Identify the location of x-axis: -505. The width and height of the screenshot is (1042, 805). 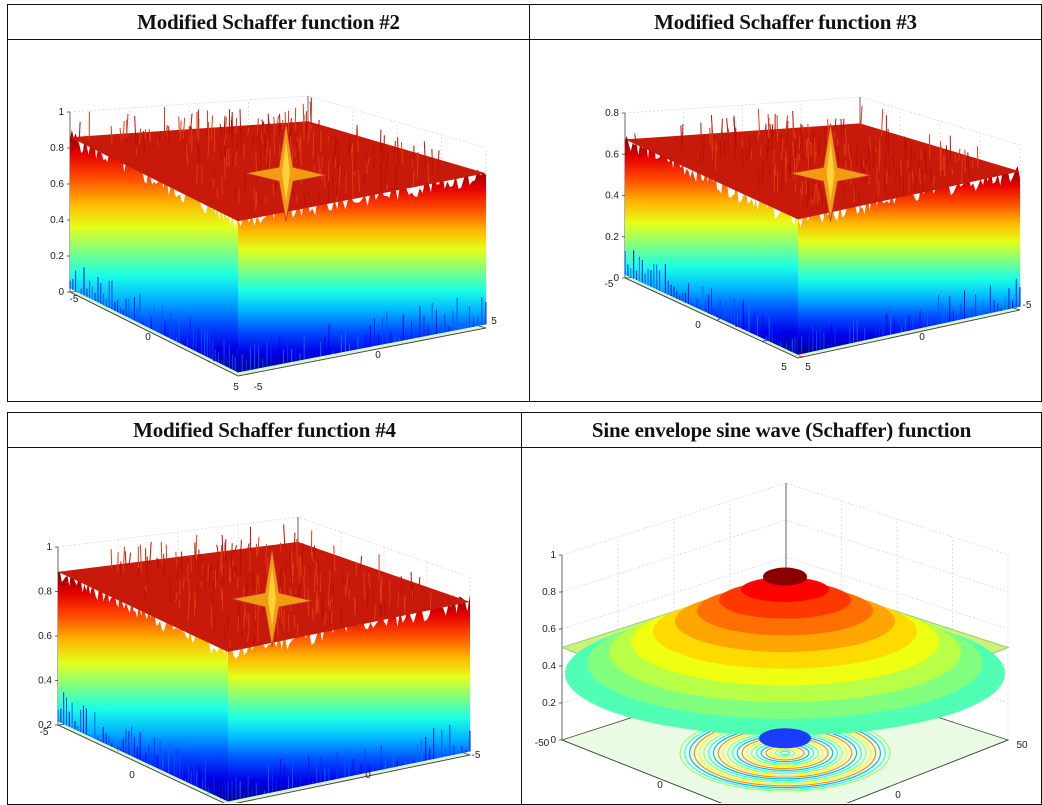
(88, 754).